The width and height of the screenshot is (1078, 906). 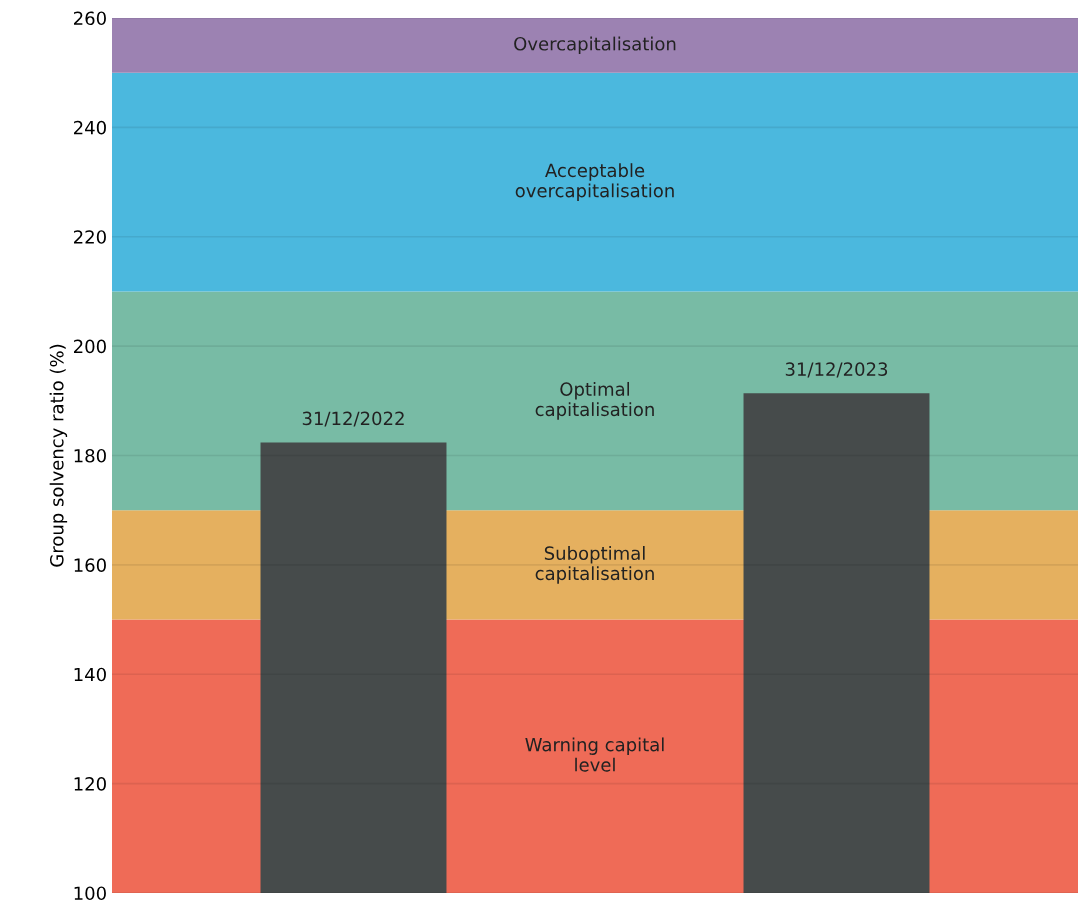 I want to click on y-tick-label: 100, so click(x=90, y=893).